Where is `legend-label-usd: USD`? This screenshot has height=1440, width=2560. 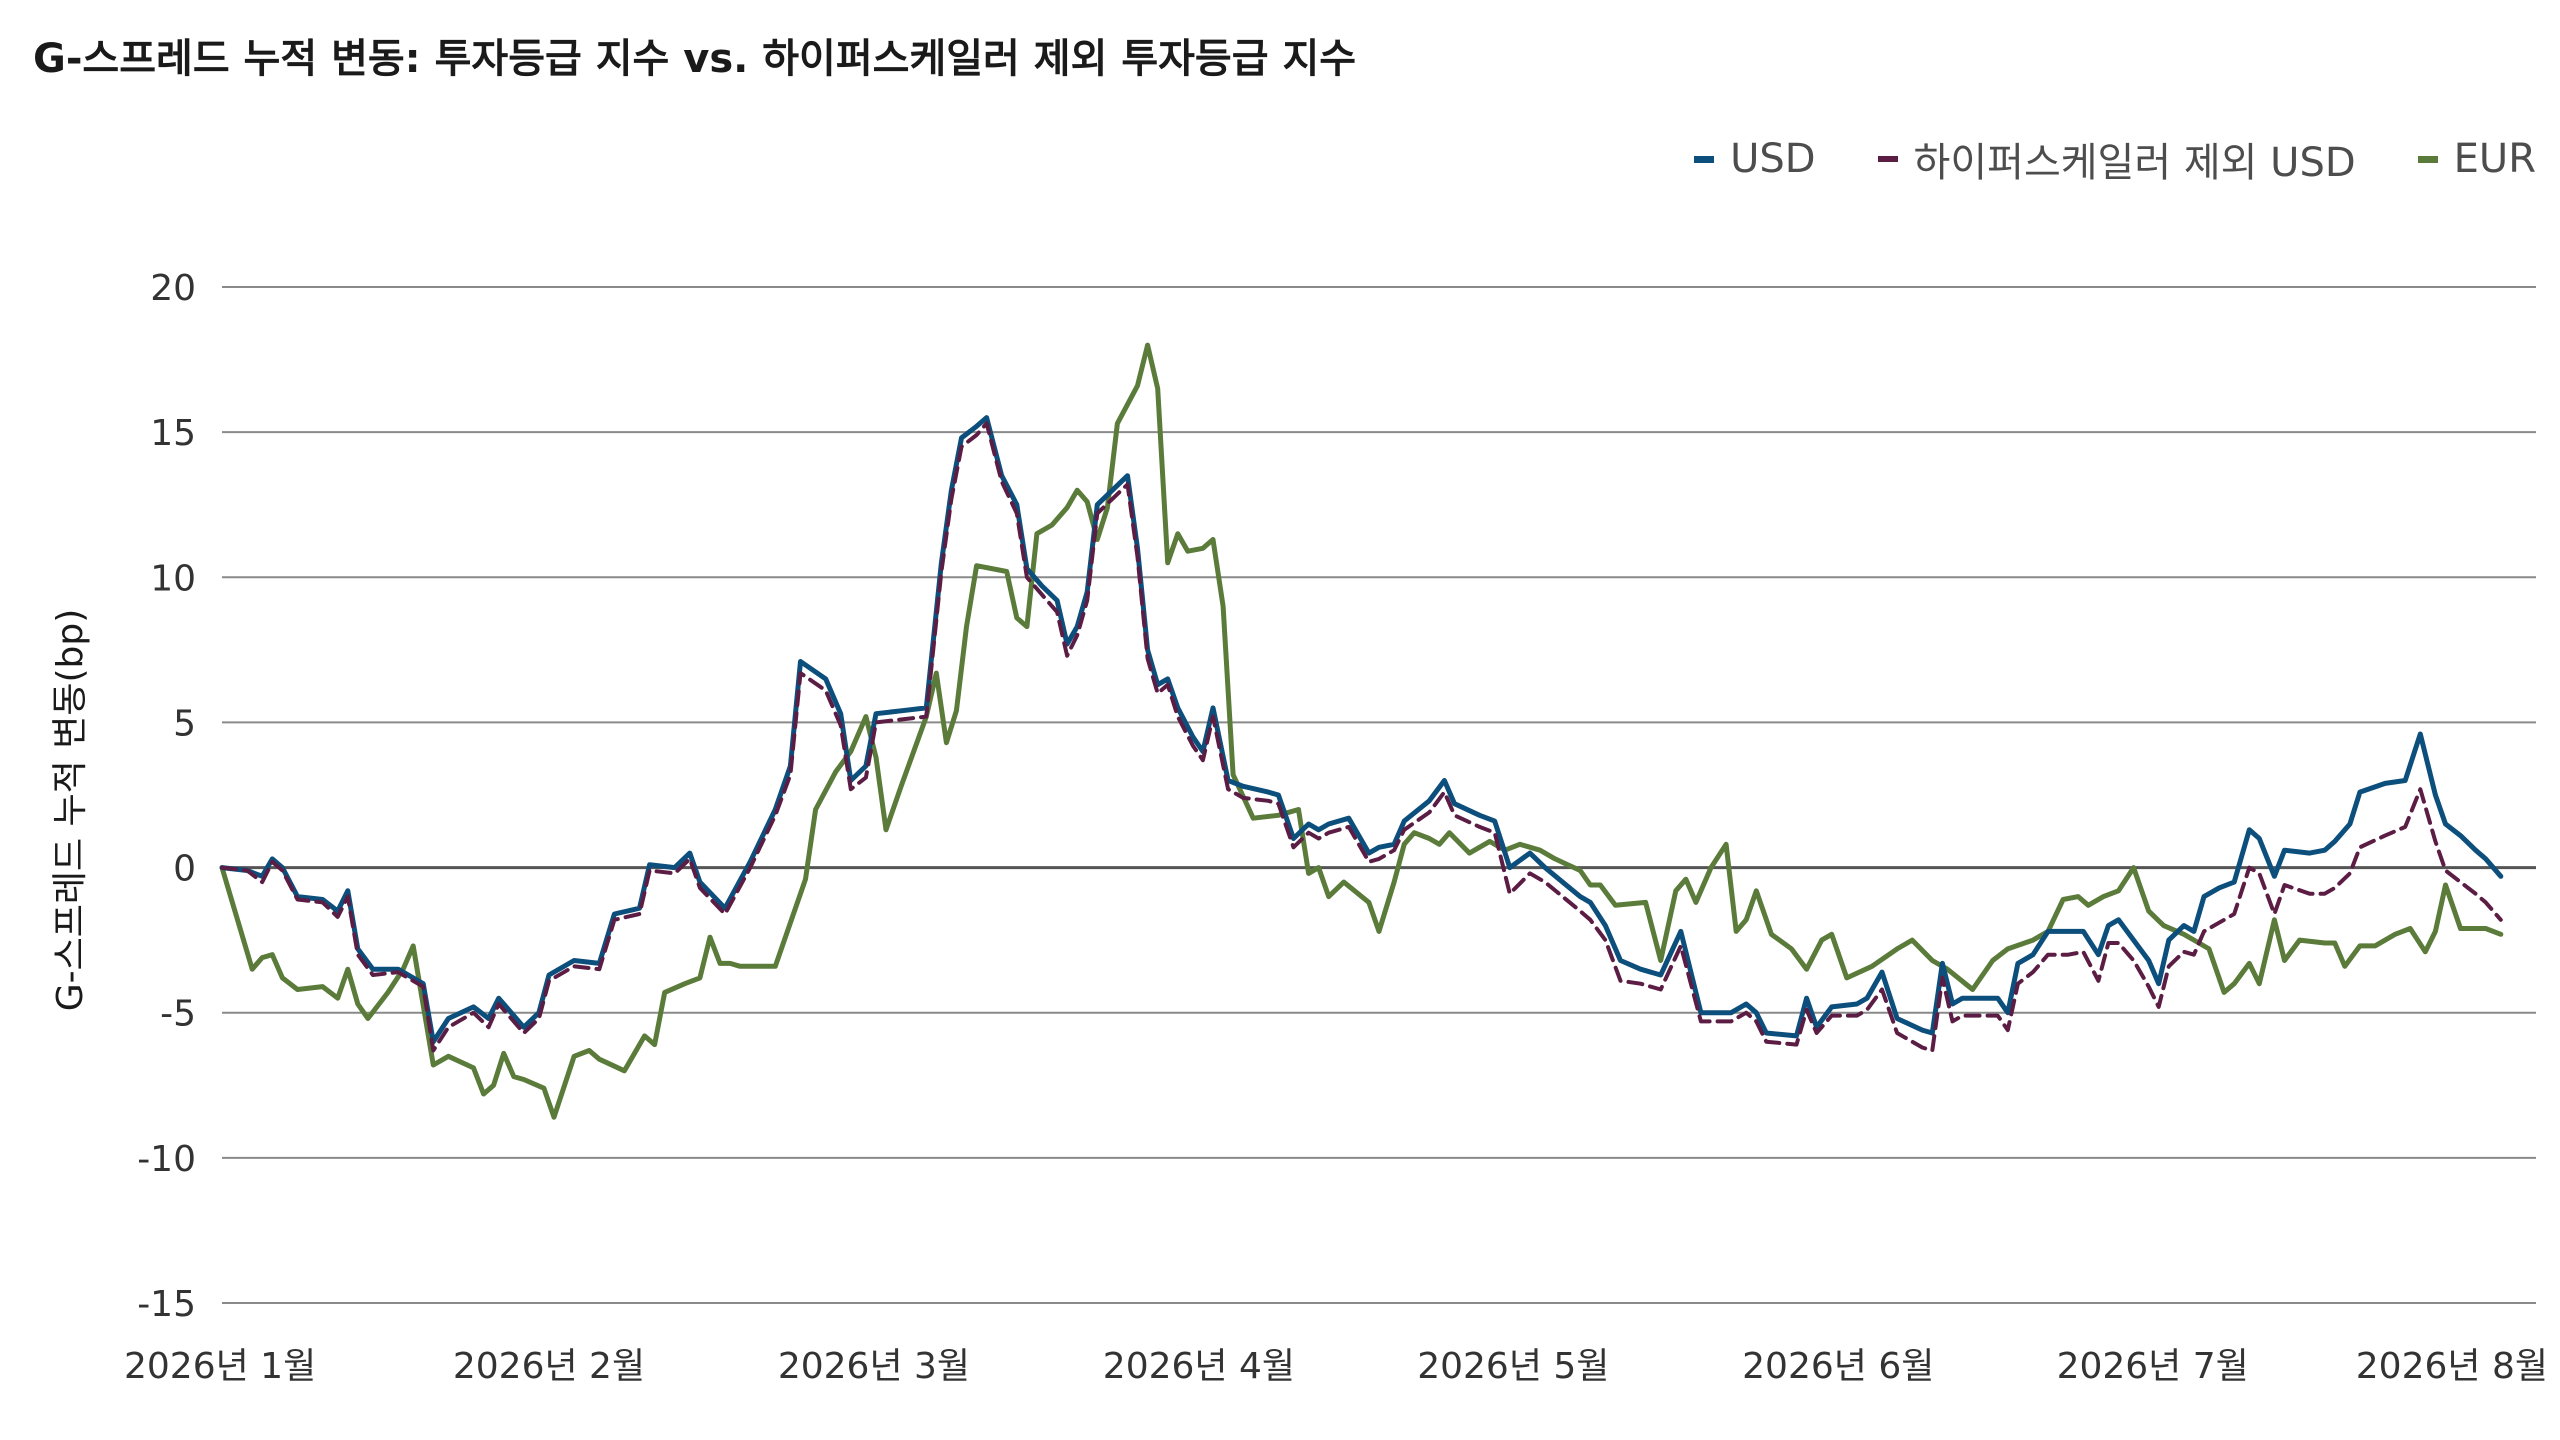 legend-label-usd: USD is located at coordinates (1773, 159).